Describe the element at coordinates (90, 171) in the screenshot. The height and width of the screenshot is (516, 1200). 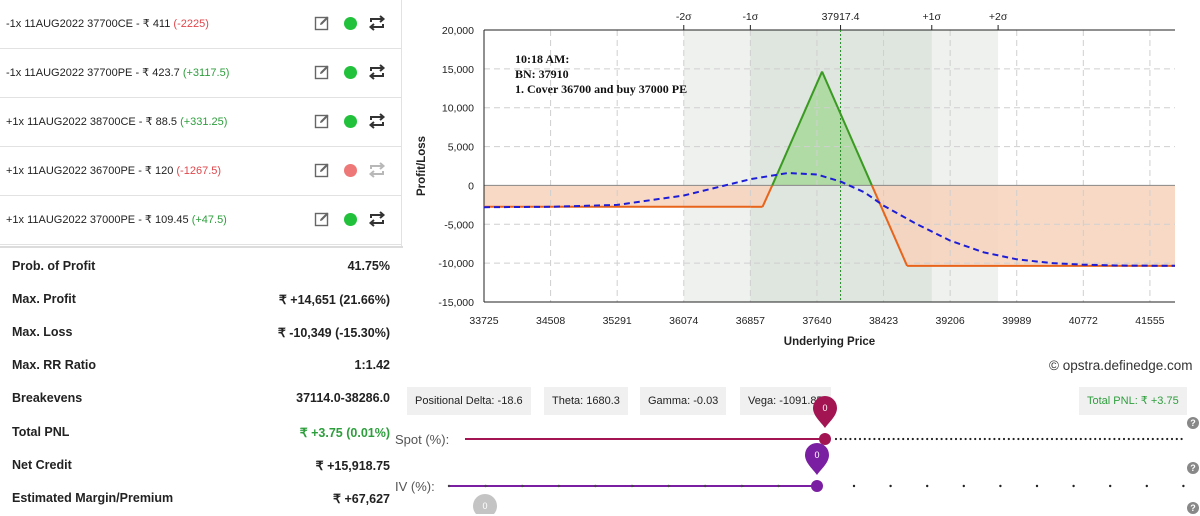
I see `leg-instrument: +1x 11AUG2022 36700PE - ₹ 120` at that location.